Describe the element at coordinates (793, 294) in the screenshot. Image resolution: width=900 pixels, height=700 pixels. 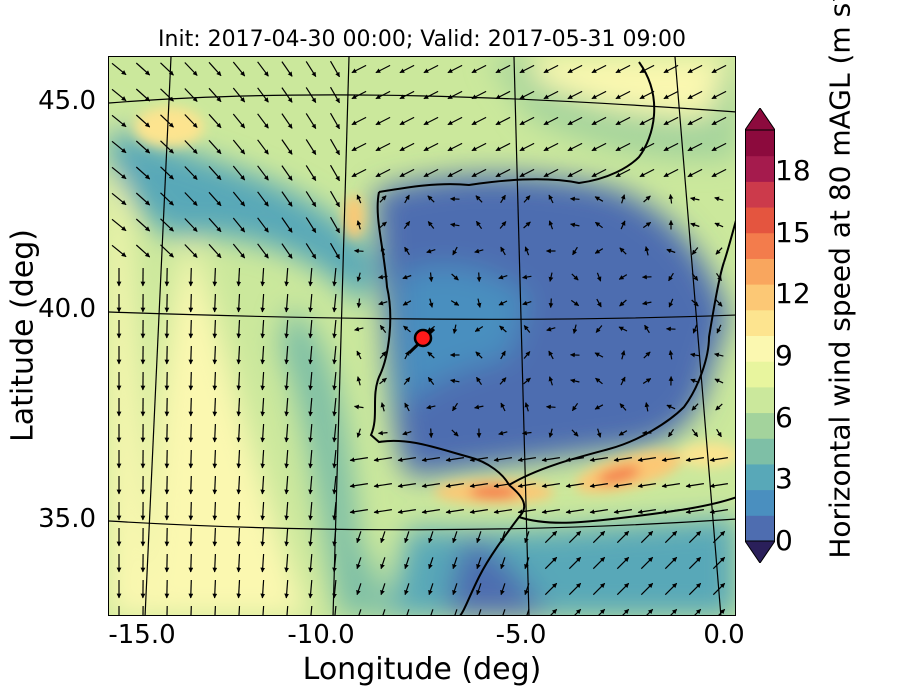
I see `colorbar-tick: 12` at that location.